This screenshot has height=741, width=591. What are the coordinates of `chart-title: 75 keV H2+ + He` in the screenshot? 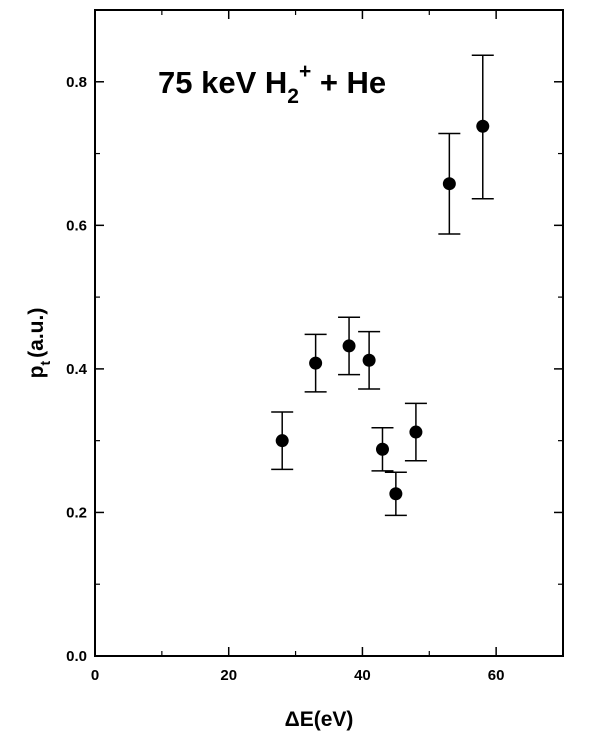 It's located at (272, 84).